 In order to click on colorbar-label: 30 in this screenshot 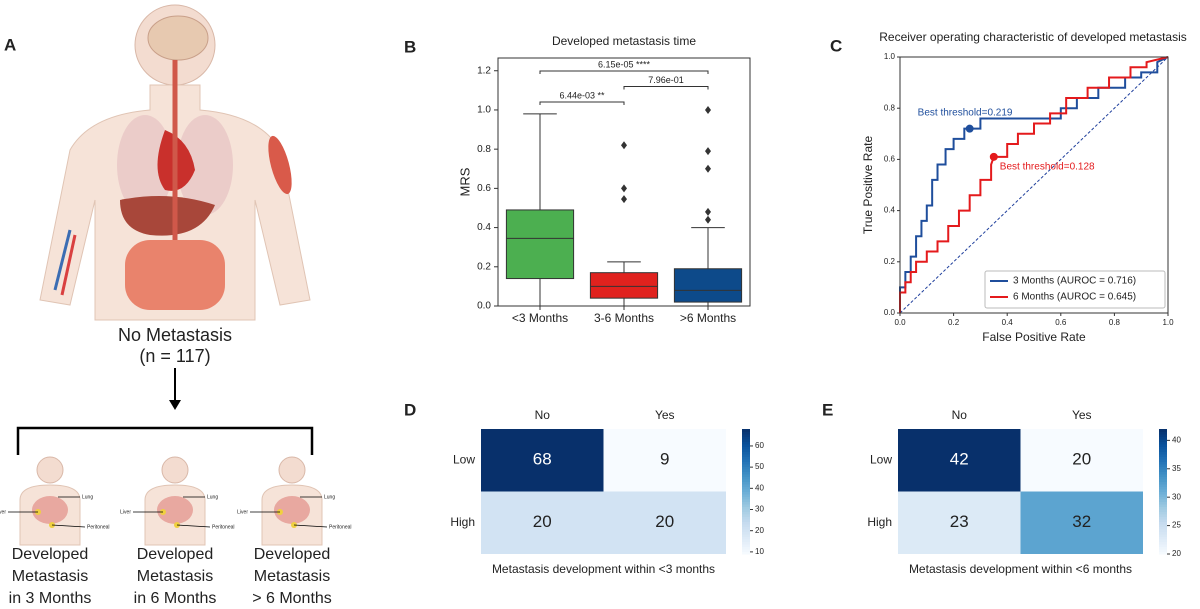, I will do `click(1176, 496)`.